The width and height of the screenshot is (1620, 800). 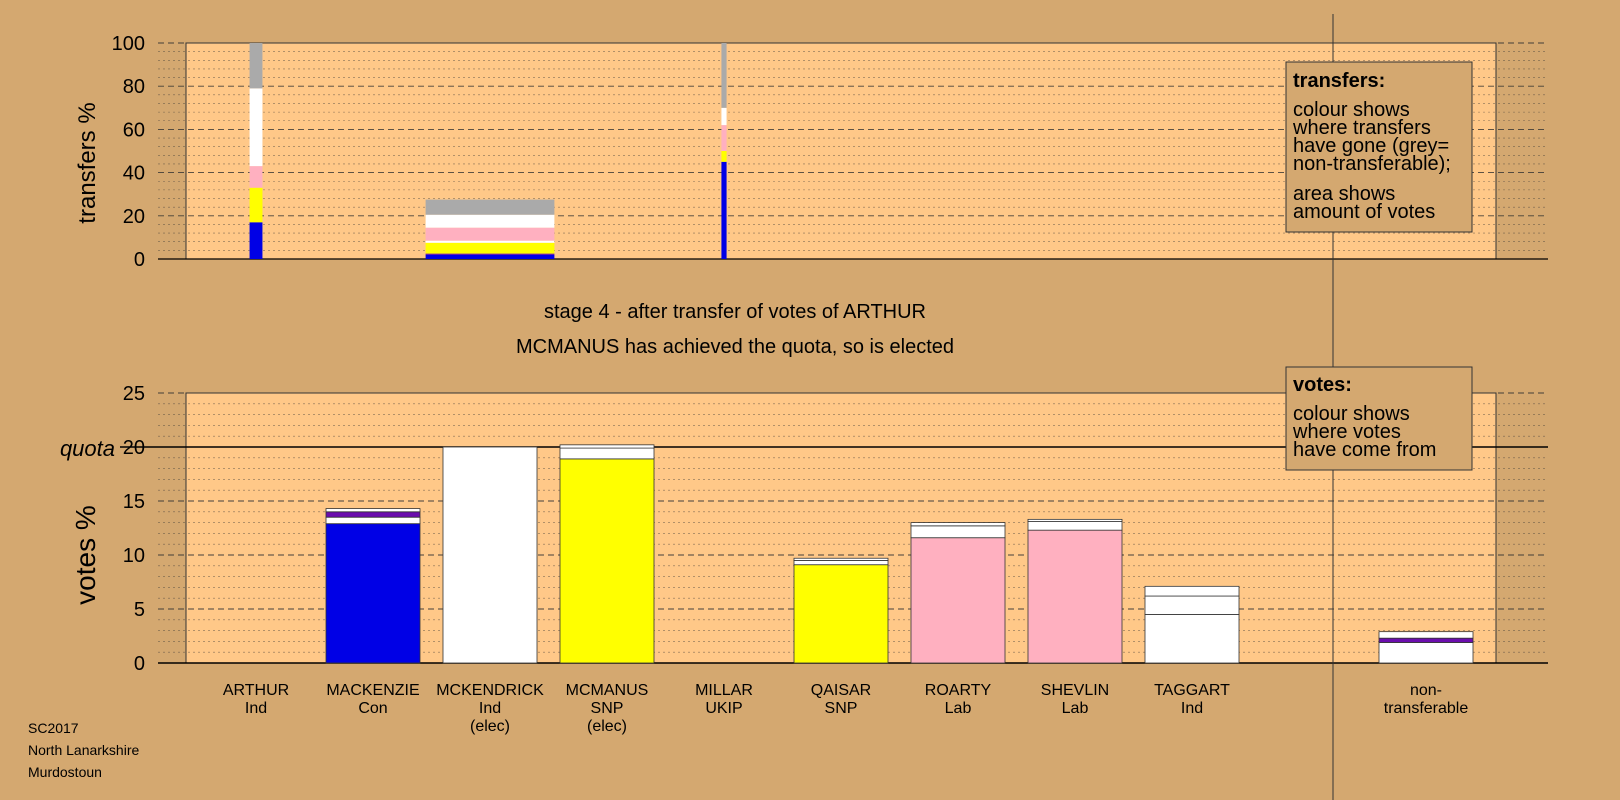 What do you see at coordinates (134, 502) in the screenshot?
I see `y-tick-label: 15` at bounding box center [134, 502].